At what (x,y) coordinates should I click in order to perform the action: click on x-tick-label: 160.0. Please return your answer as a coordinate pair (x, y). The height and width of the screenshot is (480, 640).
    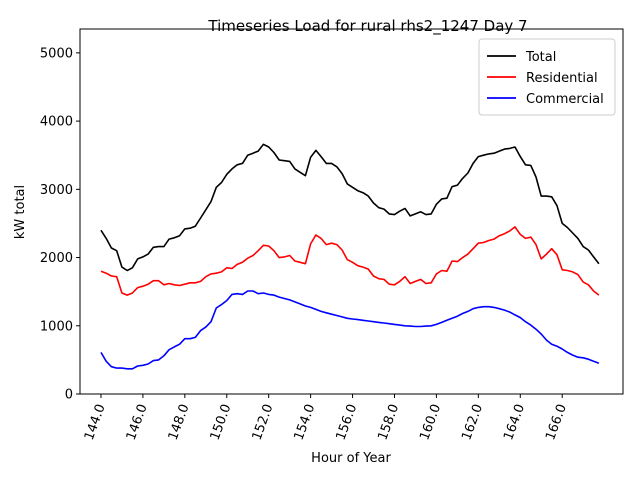
    Looking at the image, I should click on (430, 422).